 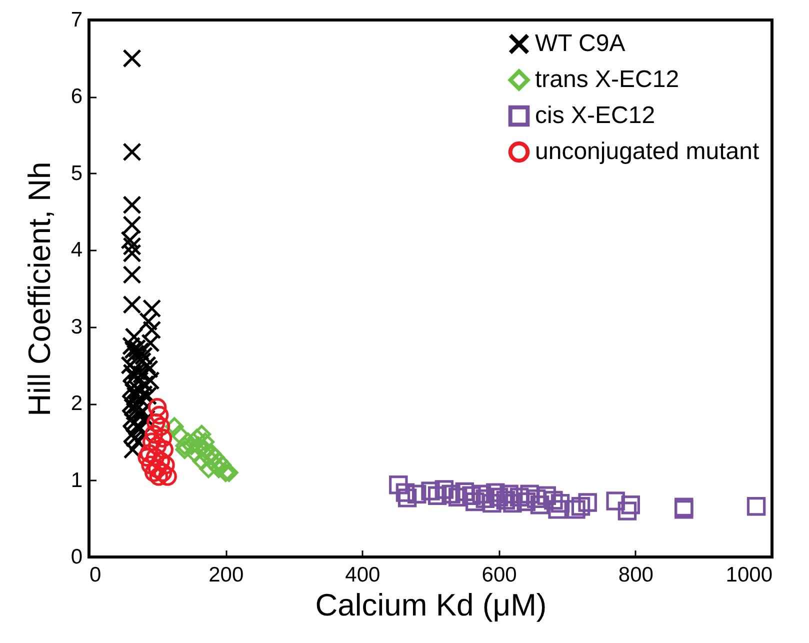 What do you see at coordinates (607, 79) in the screenshot?
I see `legend-label: trans X-EC12` at bounding box center [607, 79].